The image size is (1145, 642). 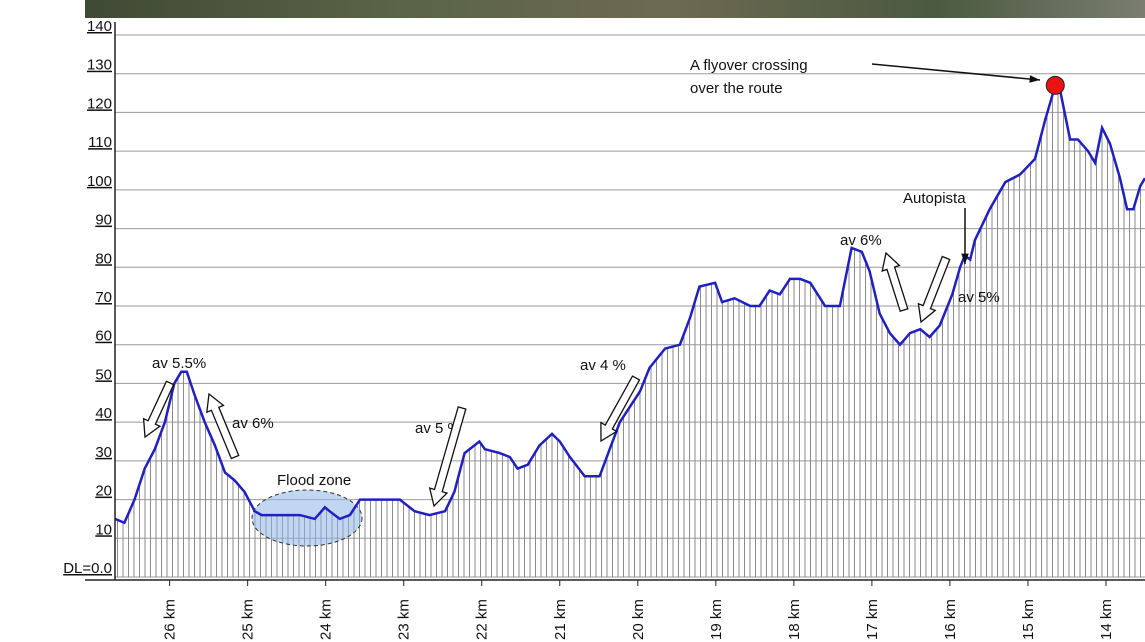 What do you see at coordinates (103, 529) in the screenshot?
I see `y-tick-label: 10` at bounding box center [103, 529].